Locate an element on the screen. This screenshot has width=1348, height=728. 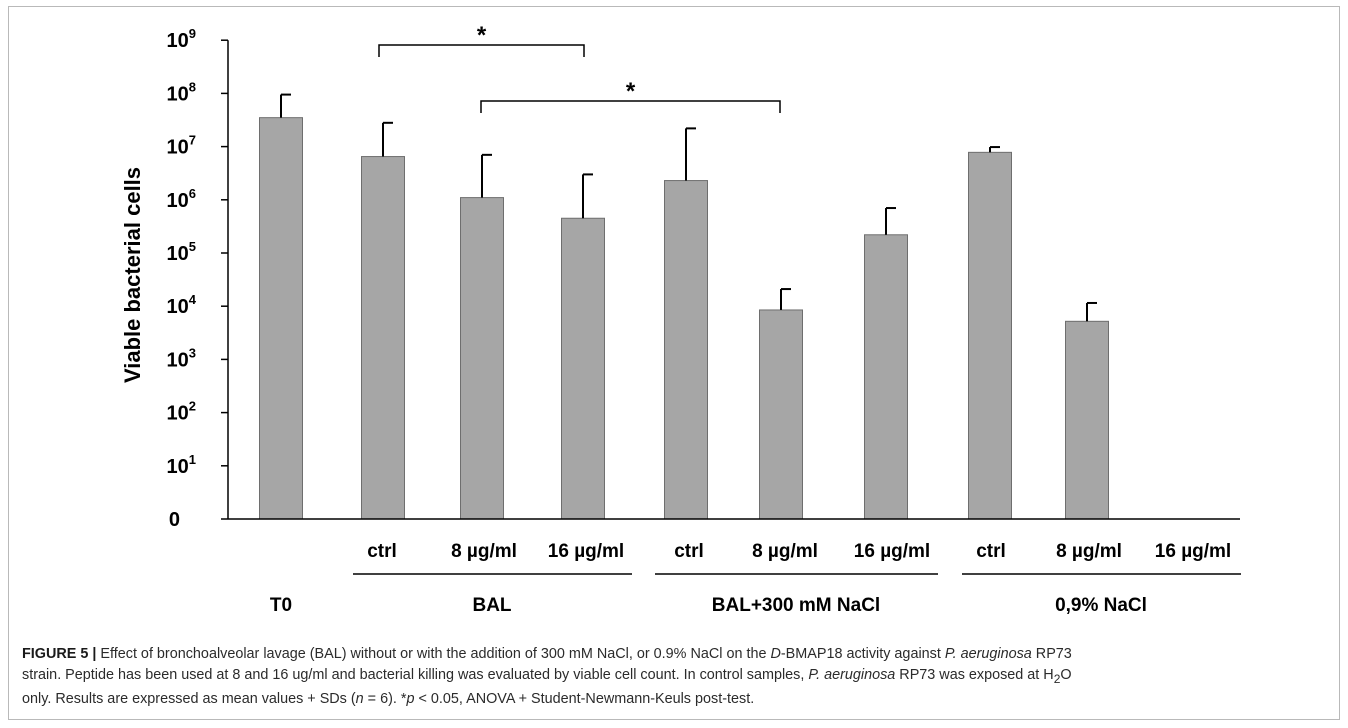
y-tick-label: 10³ is located at coordinates (181, 358).